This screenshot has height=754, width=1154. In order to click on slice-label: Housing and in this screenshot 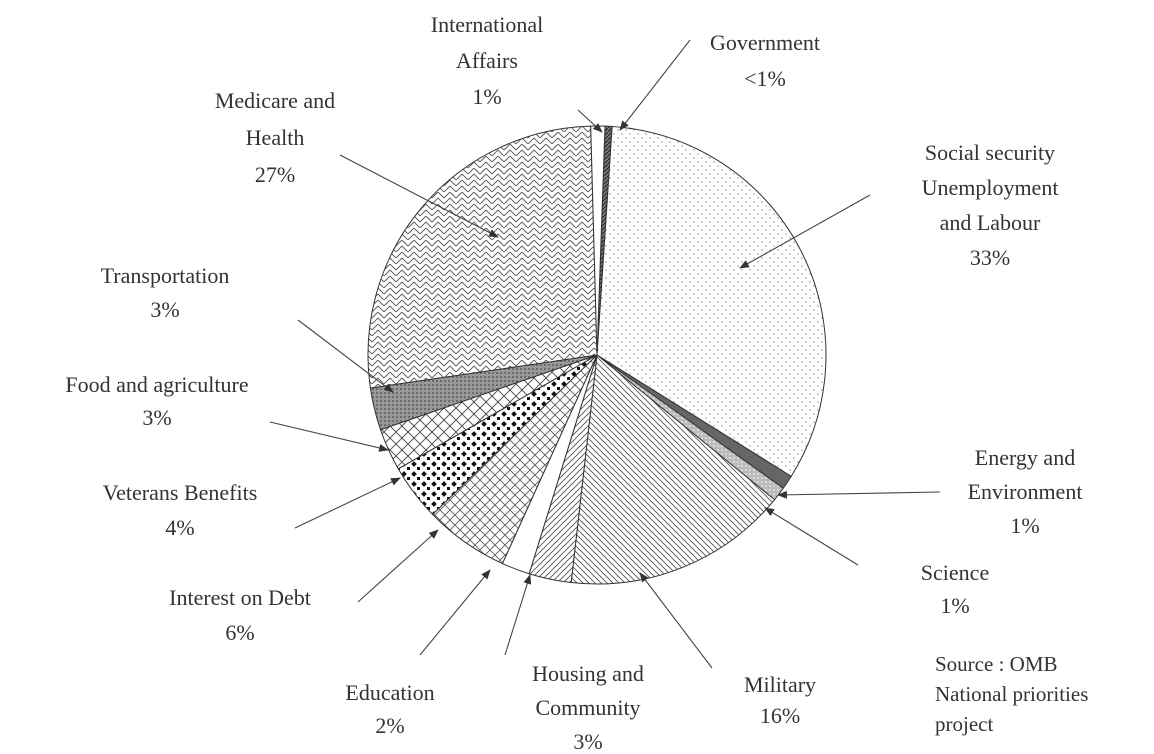, I will do `click(588, 673)`.